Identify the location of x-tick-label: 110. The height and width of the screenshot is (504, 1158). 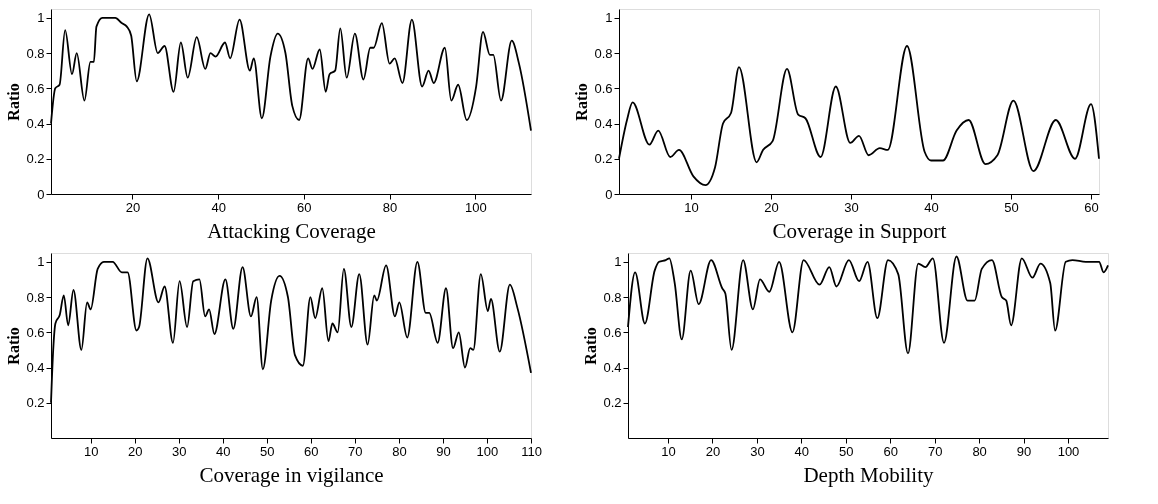
(531, 451).